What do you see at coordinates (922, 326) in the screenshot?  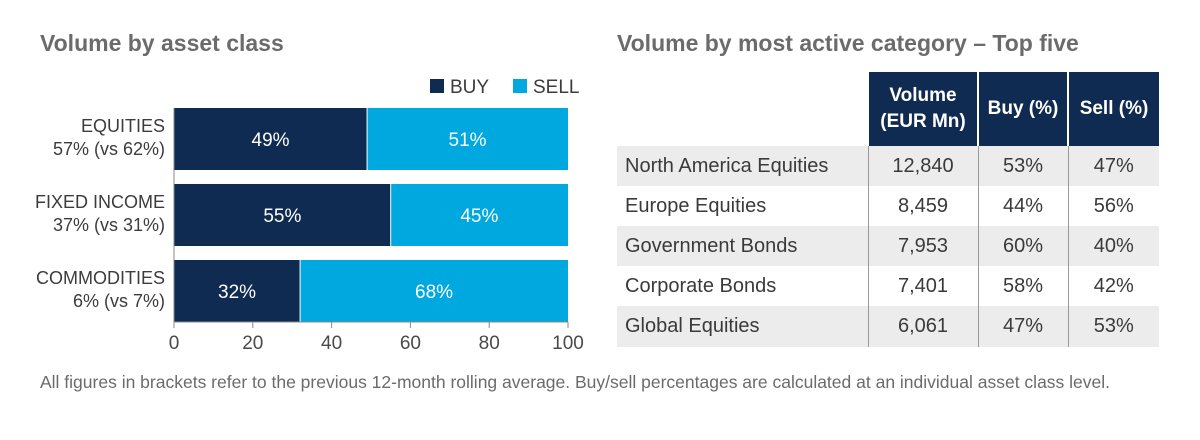 I see `row-volume: 6,061` at bounding box center [922, 326].